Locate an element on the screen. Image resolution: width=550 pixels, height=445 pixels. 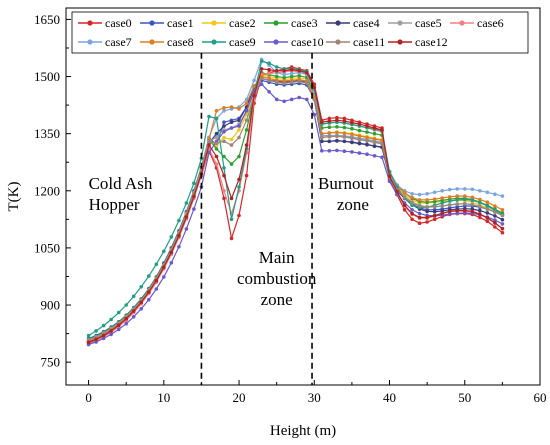
x-tick-label: 10 is located at coordinates (163, 397).